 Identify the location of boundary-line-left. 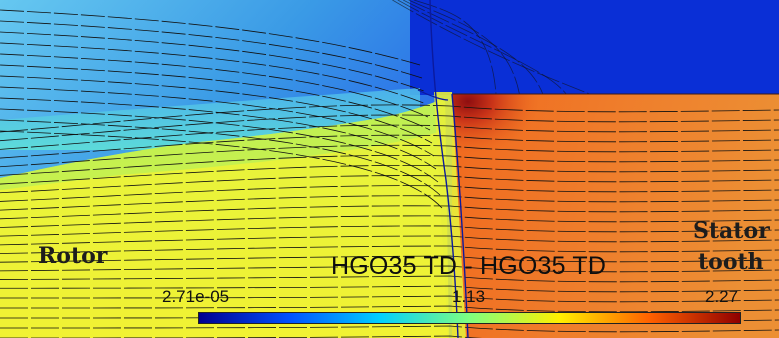
(444, 169).